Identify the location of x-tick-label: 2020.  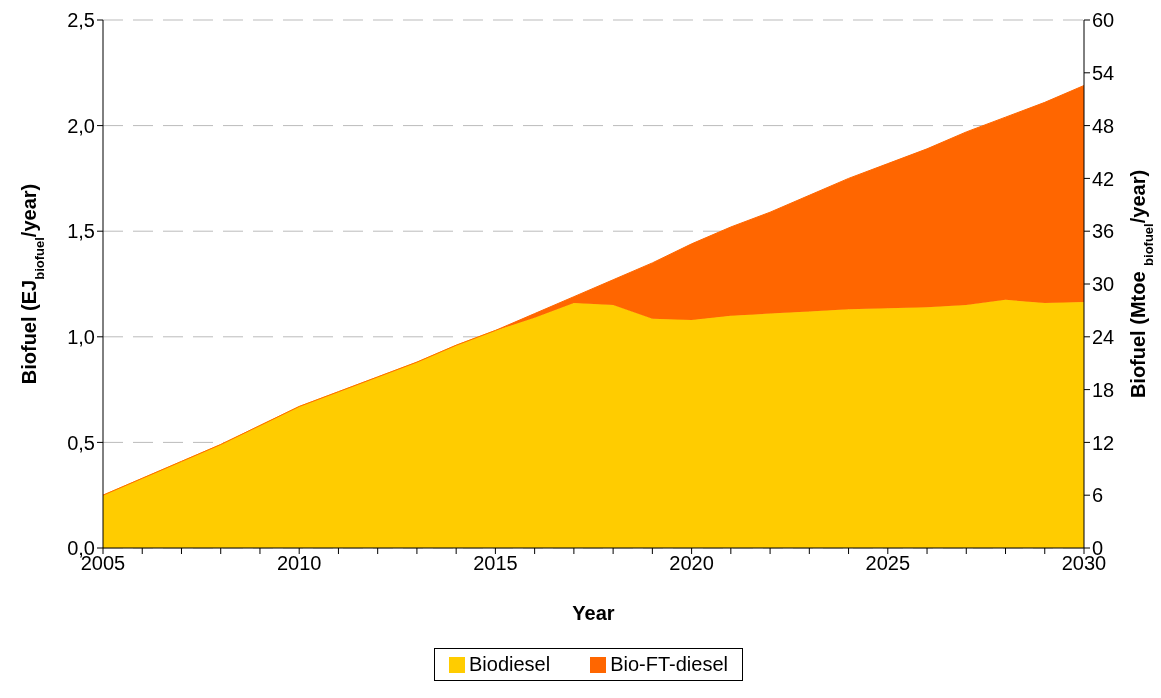
(691, 563).